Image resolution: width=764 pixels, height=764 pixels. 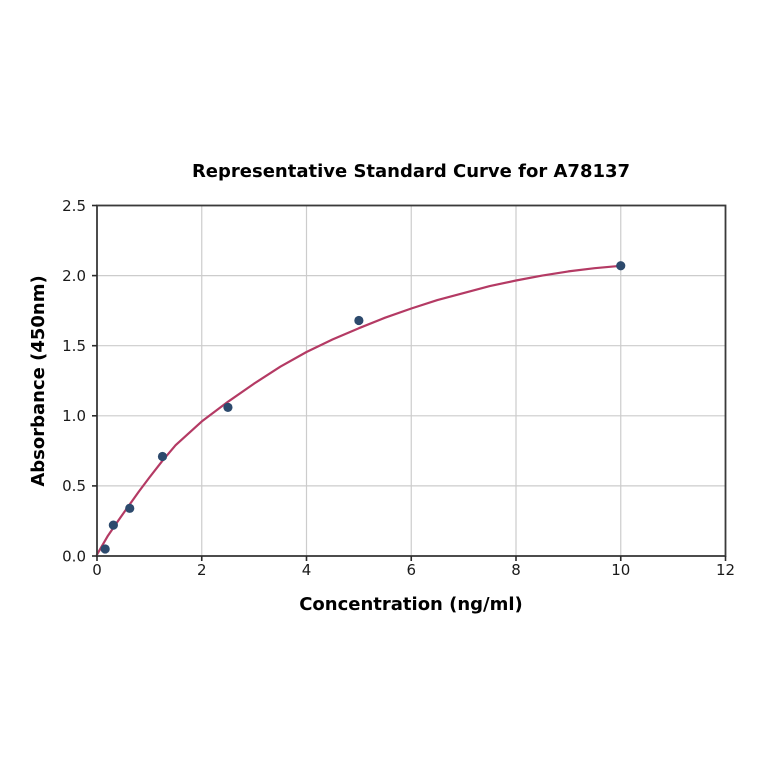 What do you see at coordinates (202, 570) in the screenshot?
I see `x-tick-label: 2` at bounding box center [202, 570].